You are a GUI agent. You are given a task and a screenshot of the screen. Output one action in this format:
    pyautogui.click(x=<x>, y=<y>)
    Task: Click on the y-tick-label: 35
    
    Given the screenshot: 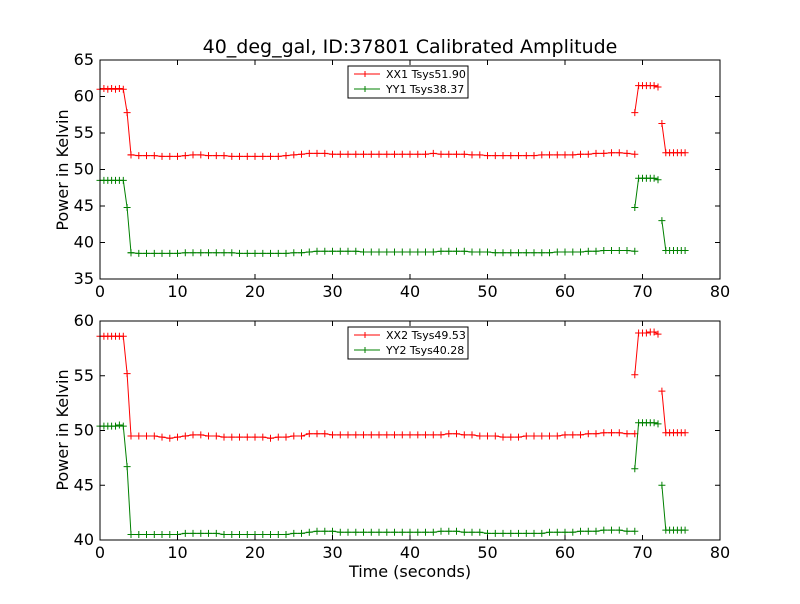 What is the action you would take?
    pyautogui.click(x=84, y=278)
    